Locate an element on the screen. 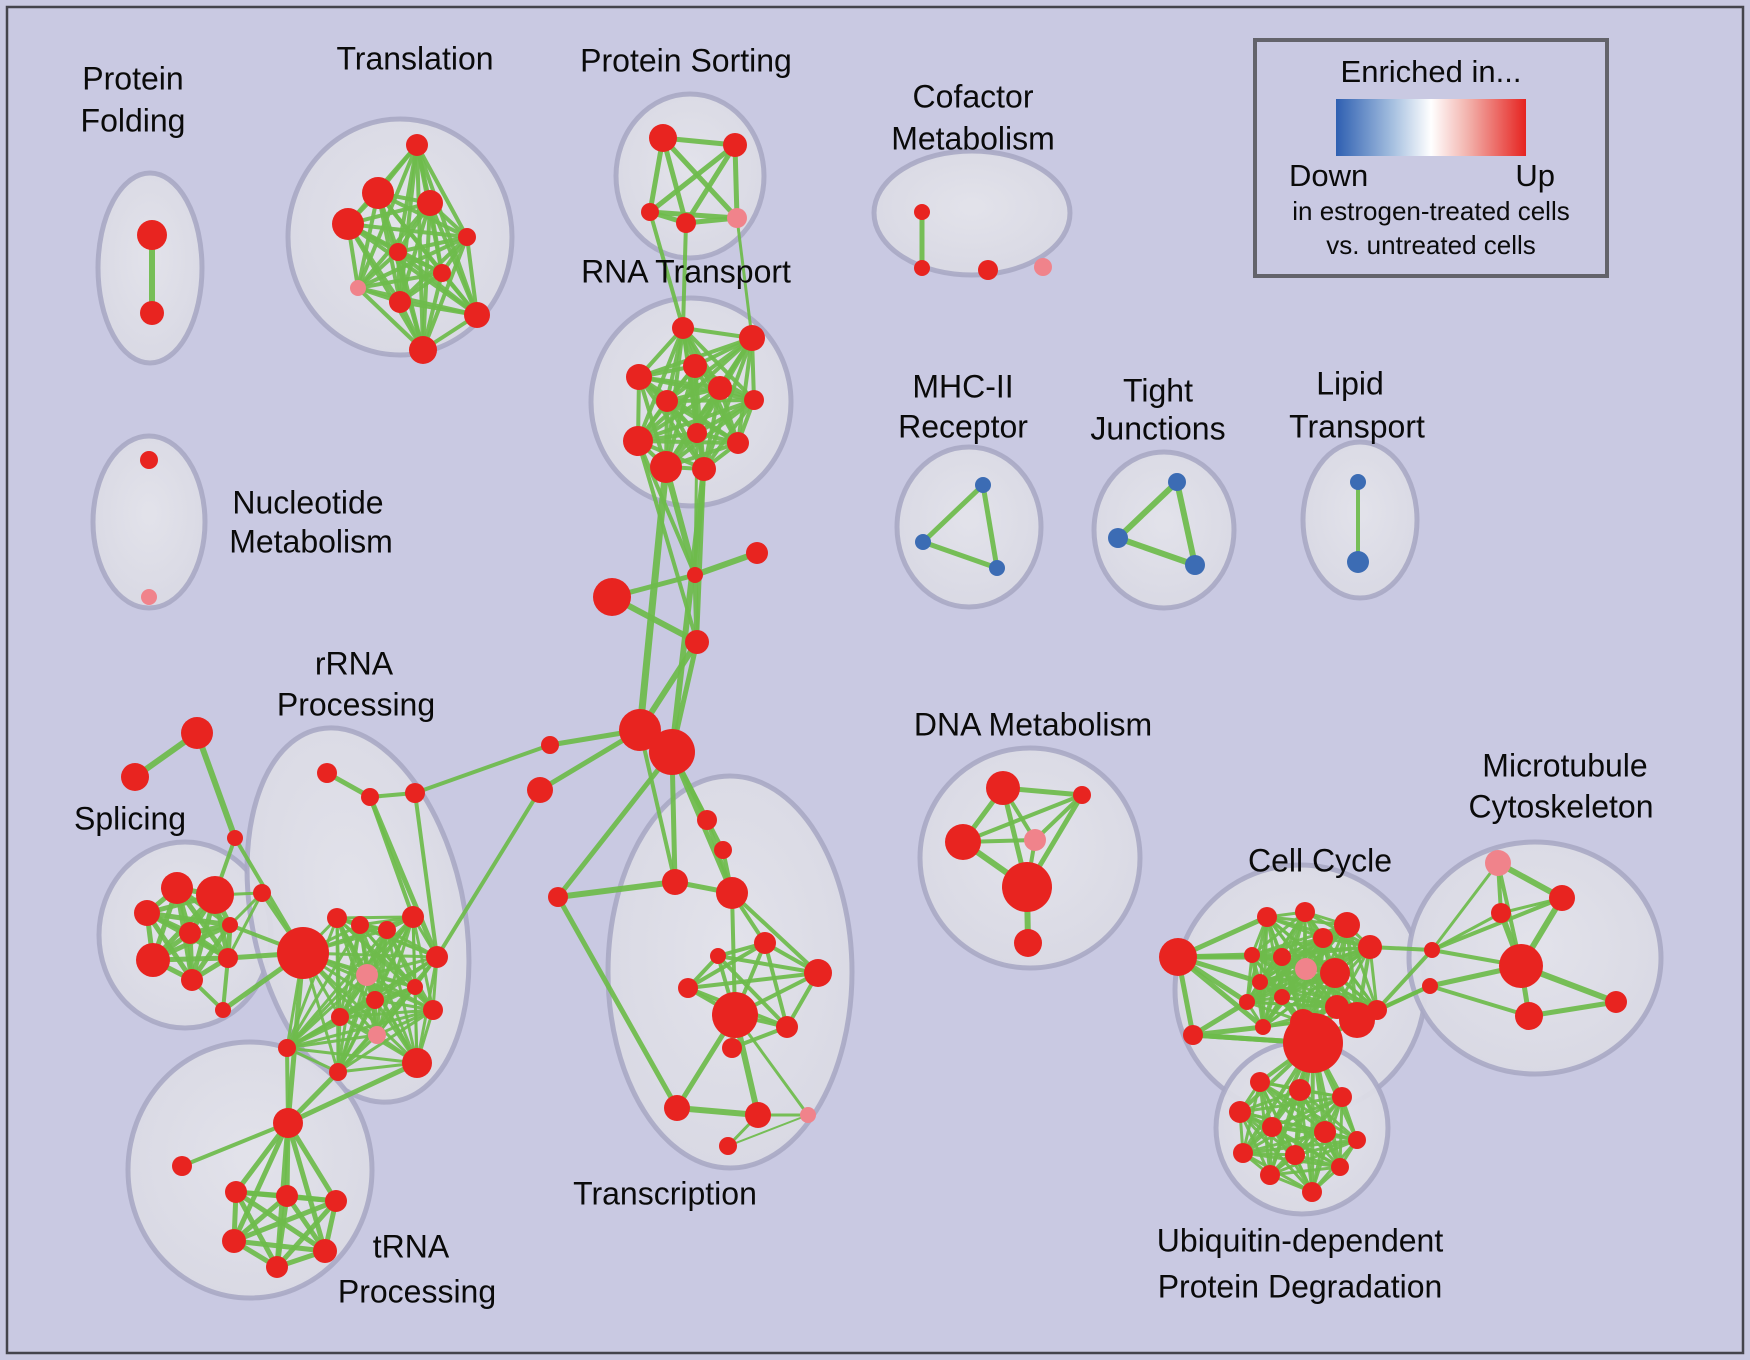  network-node-t7 is located at coordinates (442, 273).